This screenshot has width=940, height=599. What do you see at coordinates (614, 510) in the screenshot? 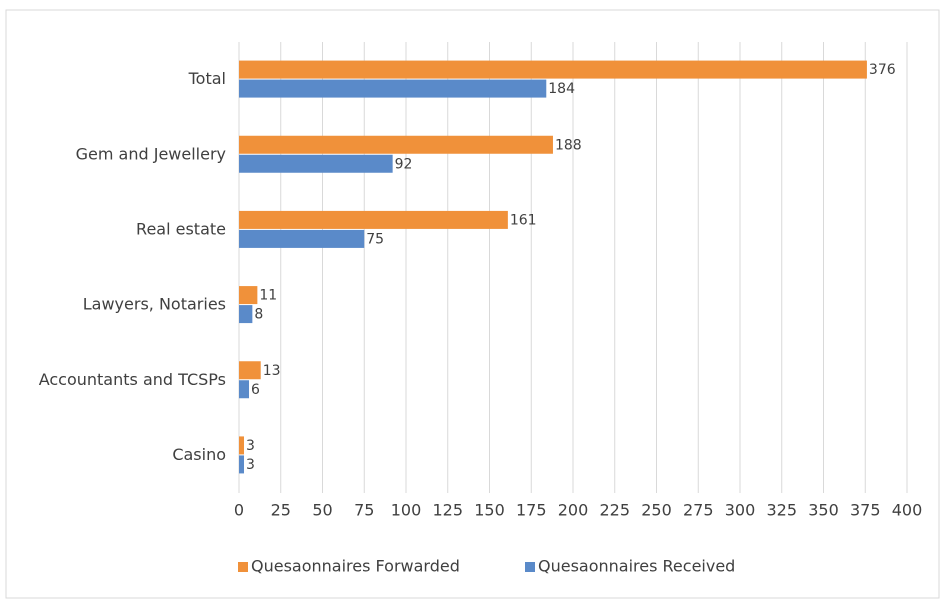
I see `x-tick-label: 225` at bounding box center [614, 510].